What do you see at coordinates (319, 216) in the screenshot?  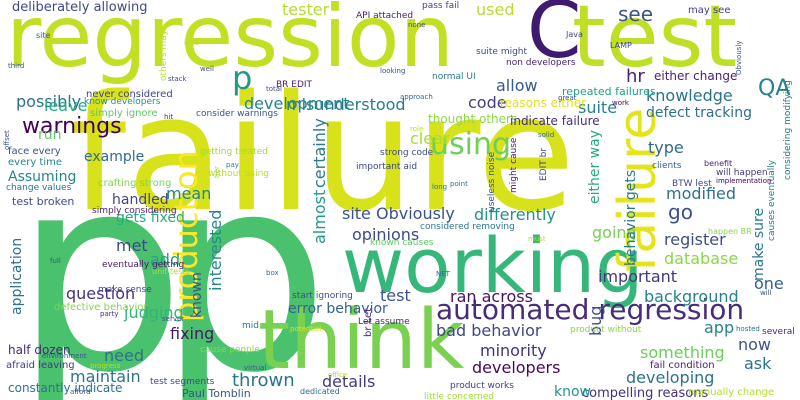 I see `cloud-word: almost` at bounding box center [319, 216].